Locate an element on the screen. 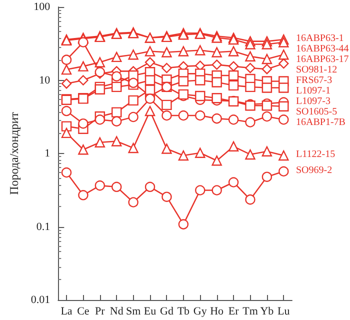 The image size is (350, 320). x-tick-label: Ho is located at coordinates (217, 312).